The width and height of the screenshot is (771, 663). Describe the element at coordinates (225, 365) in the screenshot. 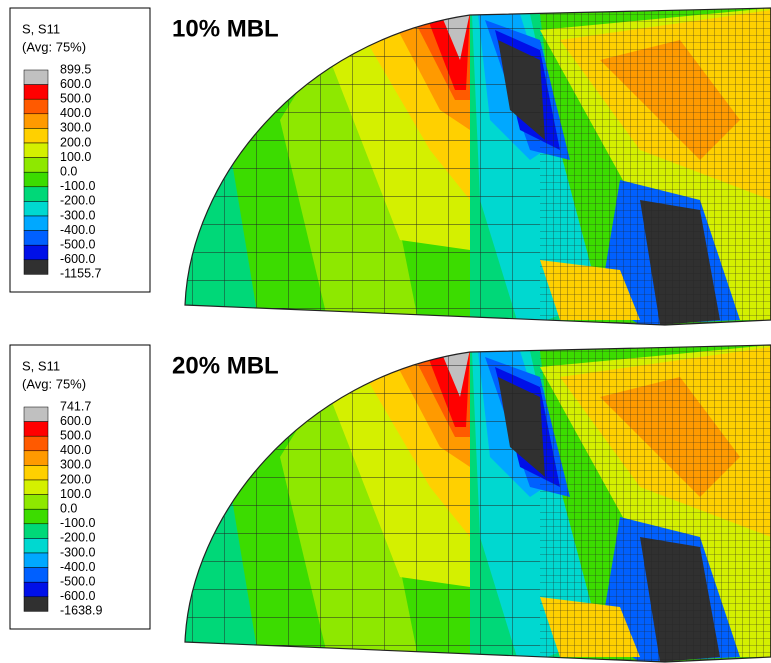

I see `panel-label: 20% MBL` at that location.